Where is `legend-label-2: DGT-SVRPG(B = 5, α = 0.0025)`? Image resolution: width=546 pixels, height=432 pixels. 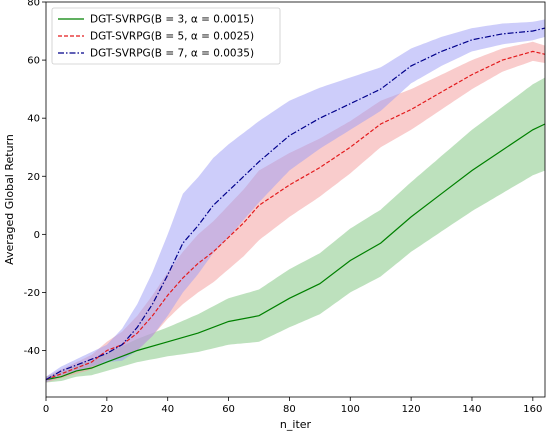 legend-label-2: DGT-SVRPG(B = 5, α = 0.0025) is located at coordinates (172, 37).